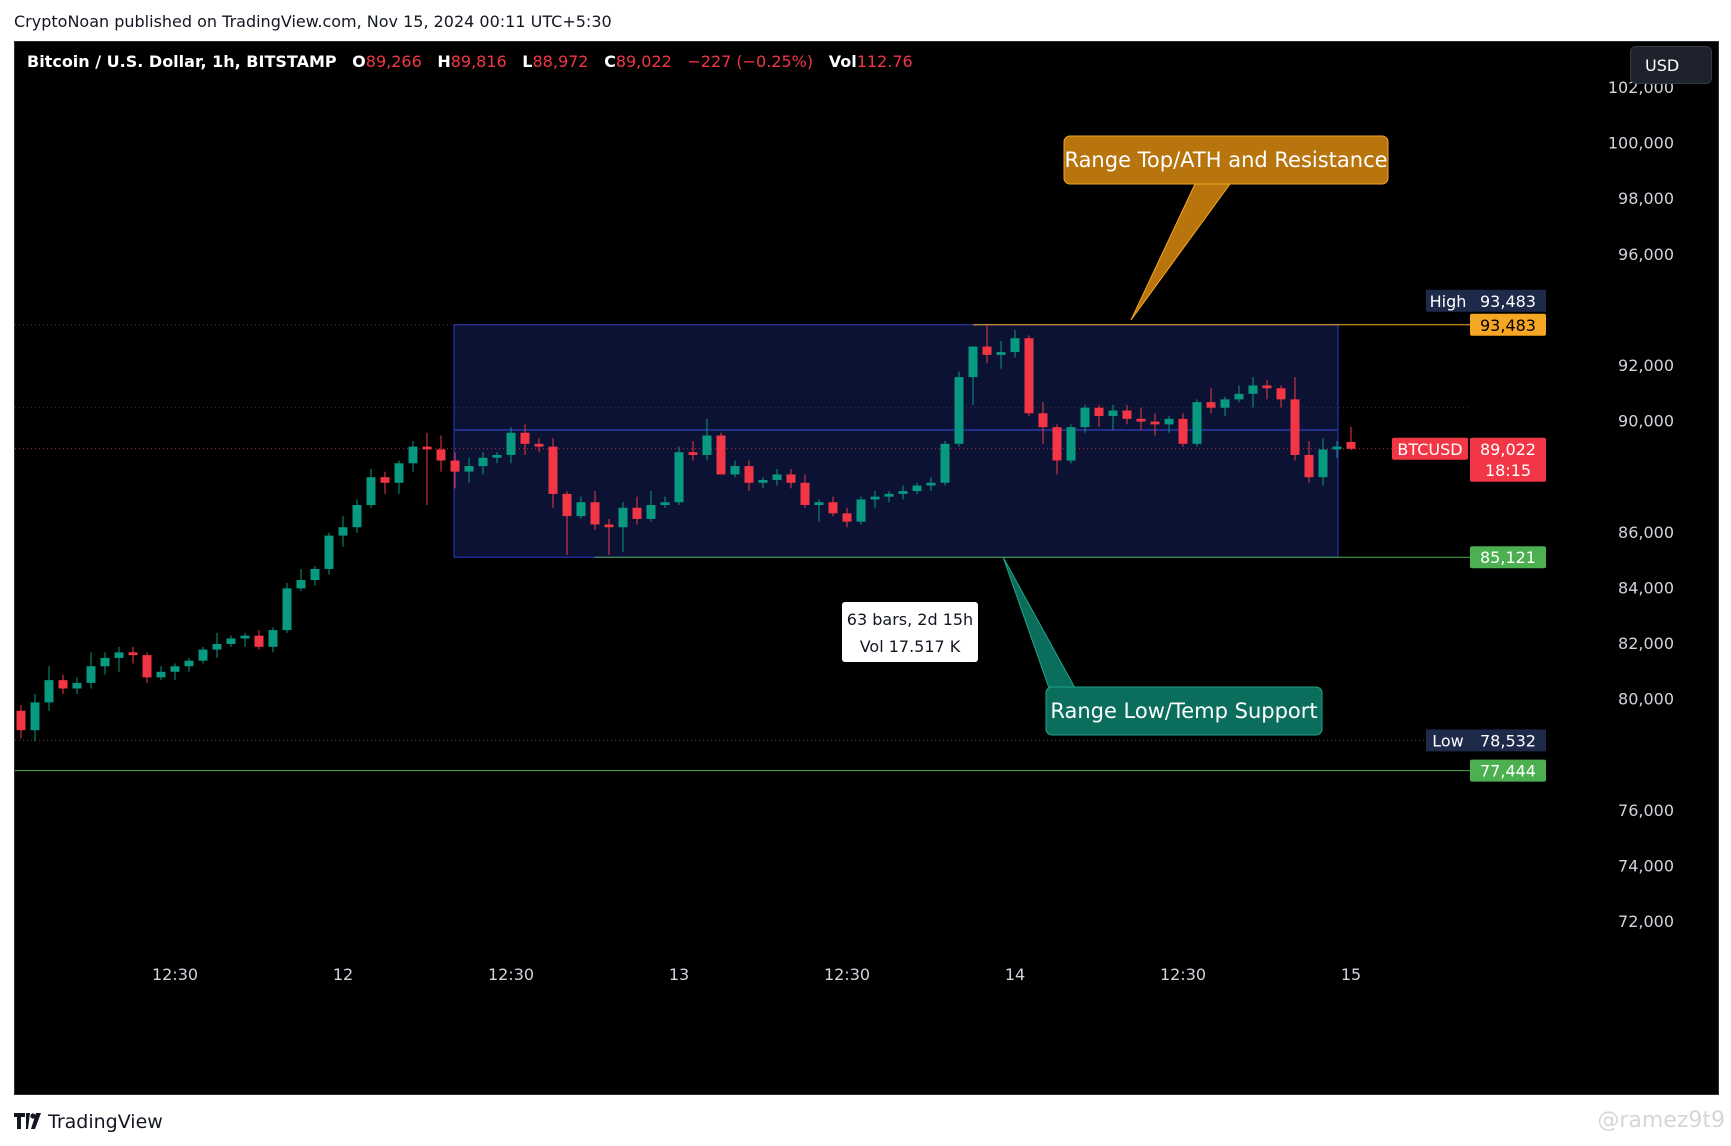  I want to click on low-tag: Low 78,532, so click(1486, 740).